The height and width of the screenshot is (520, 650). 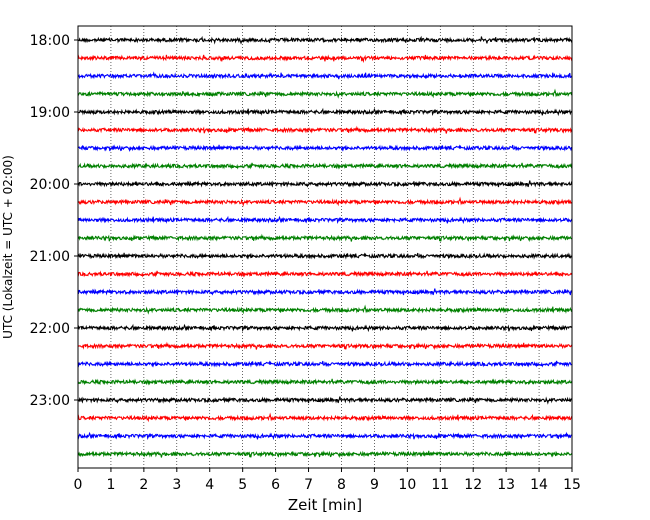 What do you see at coordinates (325, 505) in the screenshot?
I see `x-axis-label: Zeit [min]` at bounding box center [325, 505].